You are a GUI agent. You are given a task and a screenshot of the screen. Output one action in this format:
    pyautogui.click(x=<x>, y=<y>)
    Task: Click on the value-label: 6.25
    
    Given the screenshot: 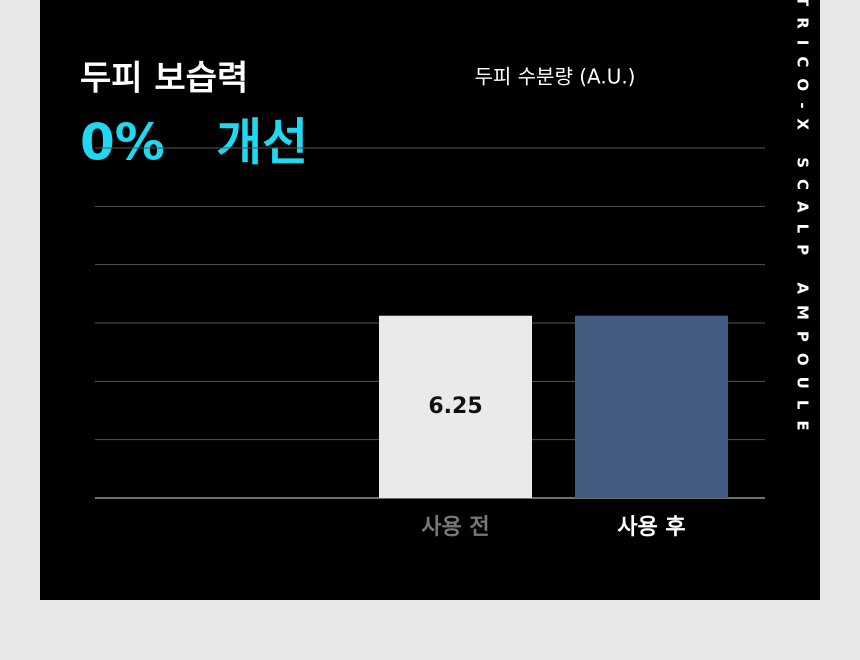 What is the action you would take?
    pyautogui.click(x=455, y=406)
    